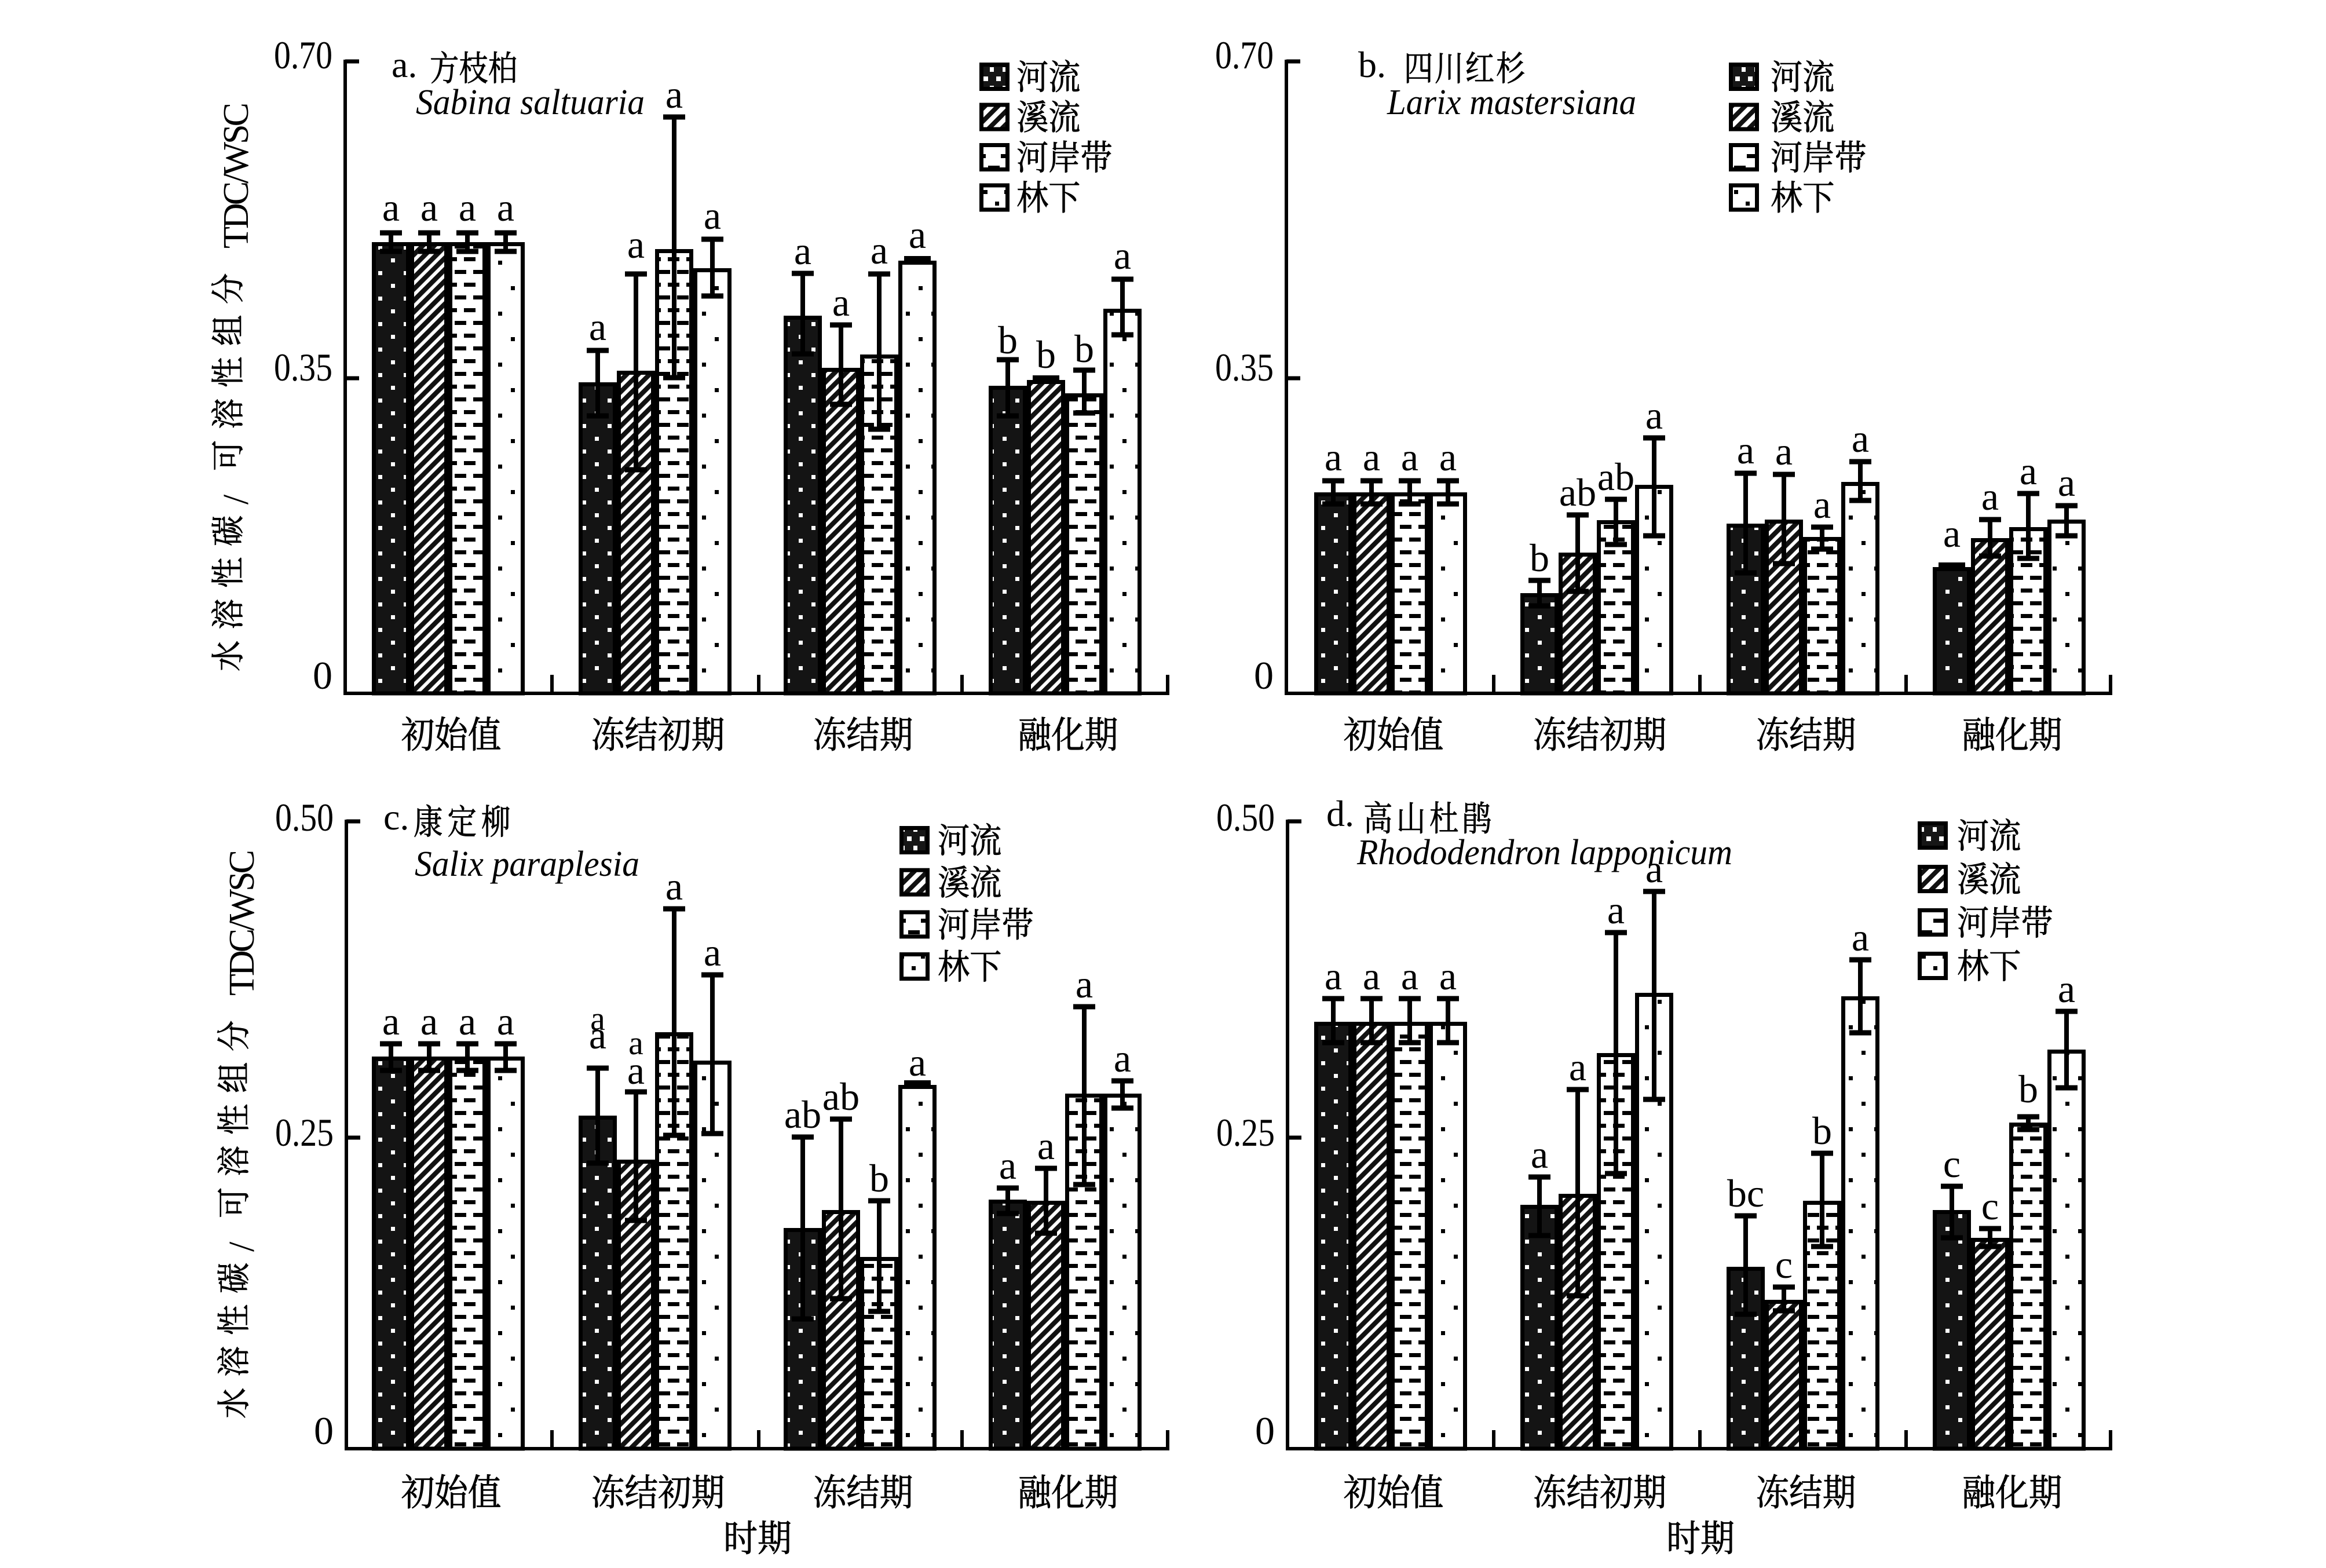 The image size is (2326, 1568). What do you see at coordinates (1544, 852) in the screenshot?
I see `svg-text: Rhododendron lapponicum` at bounding box center [1544, 852].